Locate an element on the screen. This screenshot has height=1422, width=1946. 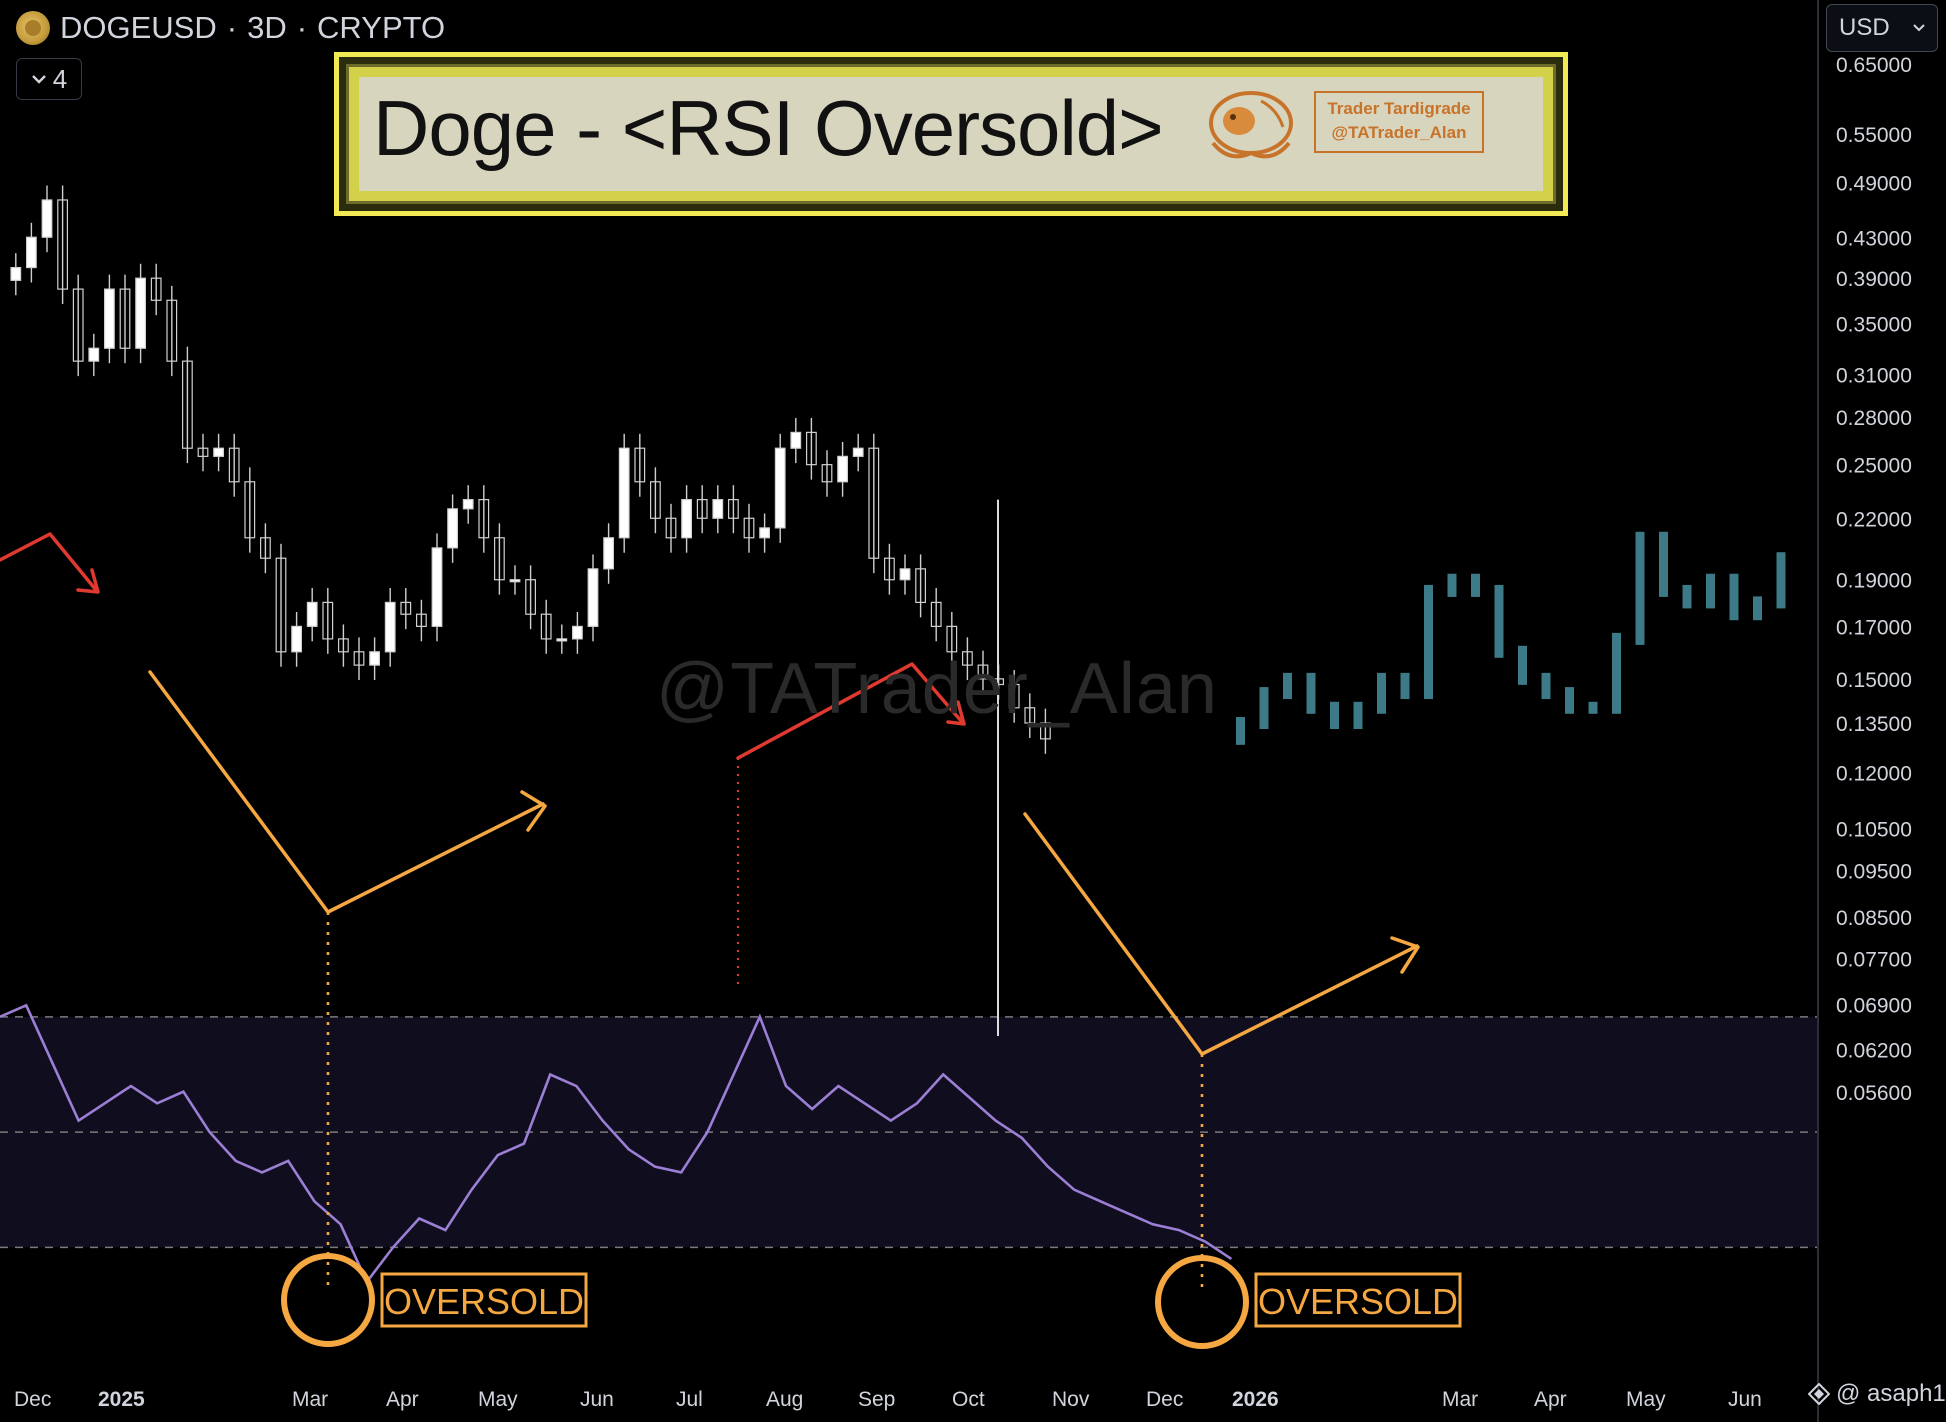
author-name: Trader Tardigrade is located at coordinates (1399, 108).